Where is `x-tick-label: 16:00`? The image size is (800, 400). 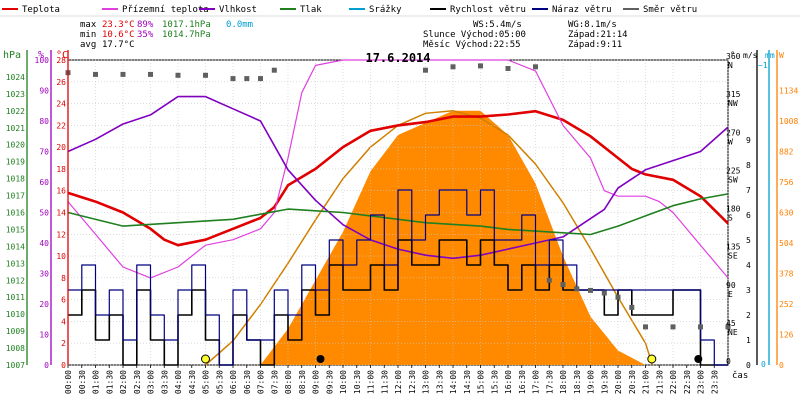
x-tick-label: 16:00 is located at coordinates (508, 382).